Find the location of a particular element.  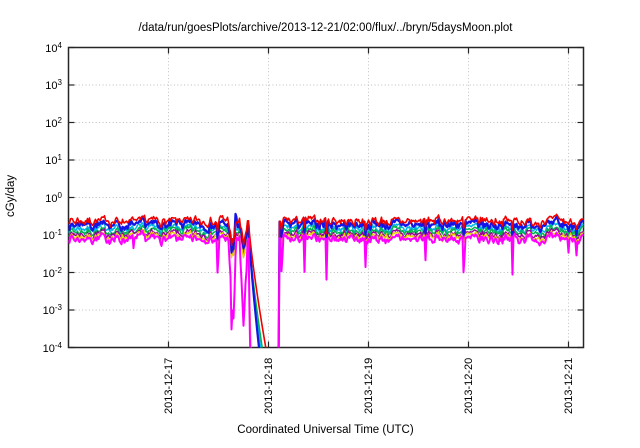

x-tick-label: 2013-12-19 is located at coordinates (368, 385).